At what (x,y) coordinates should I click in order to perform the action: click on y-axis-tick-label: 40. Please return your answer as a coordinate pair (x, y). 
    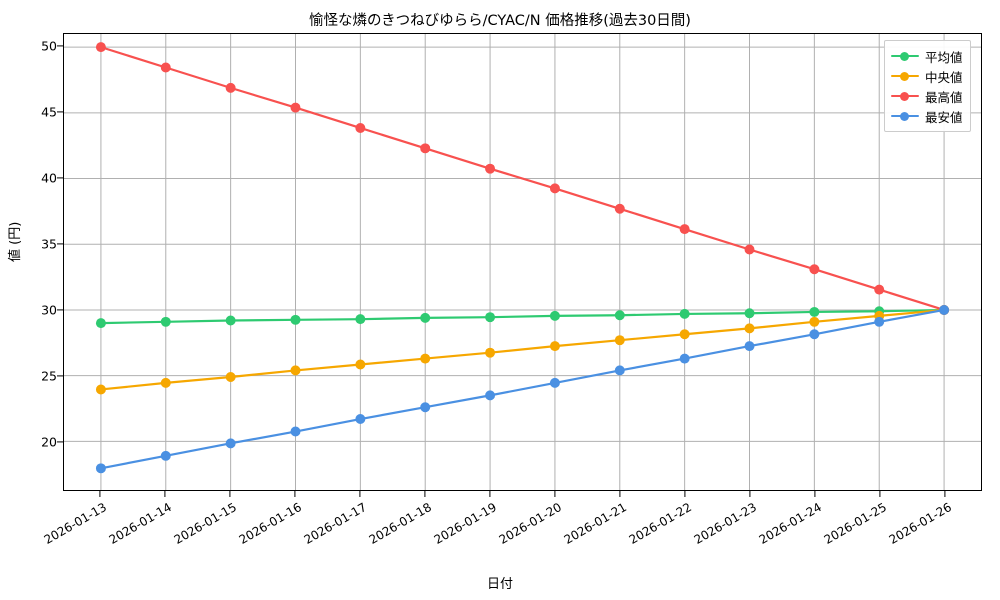
    Looking at the image, I should click on (49, 178).